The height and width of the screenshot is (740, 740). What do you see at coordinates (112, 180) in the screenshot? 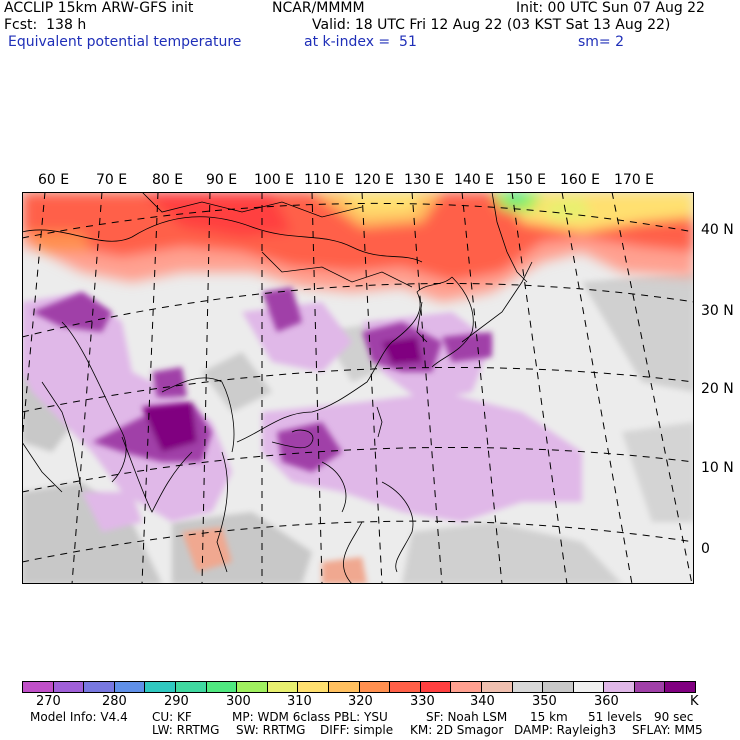
I see `lon-label: 70 E` at bounding box center [112, 180].